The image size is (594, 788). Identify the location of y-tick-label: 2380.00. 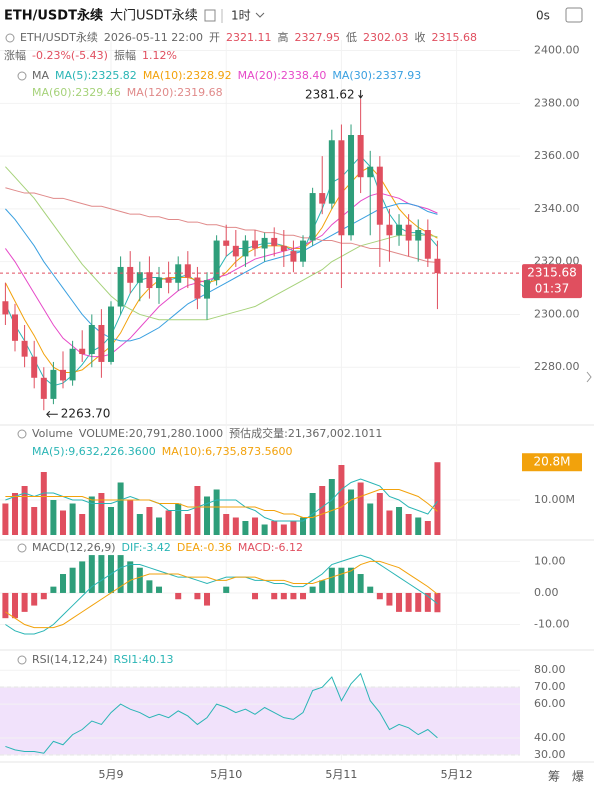
(557, 102).